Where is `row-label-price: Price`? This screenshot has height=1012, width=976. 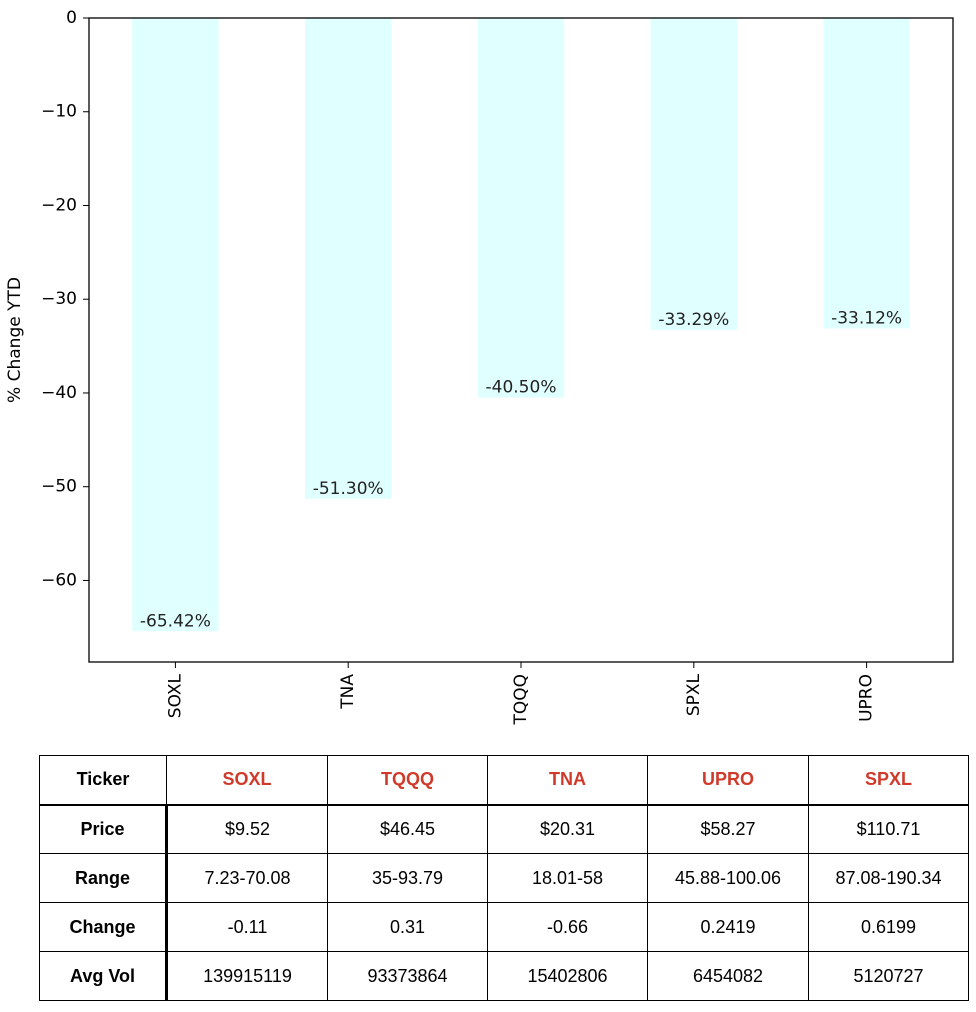 row-label-price: Price is located at coordinates (103, 829).